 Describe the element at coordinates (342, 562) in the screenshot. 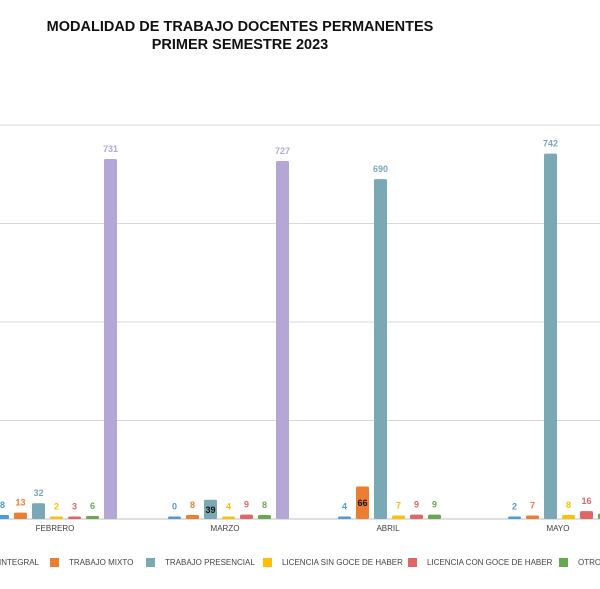

I see `legend-label: LICENCIA SIN GOCE DE HABER` at that location.